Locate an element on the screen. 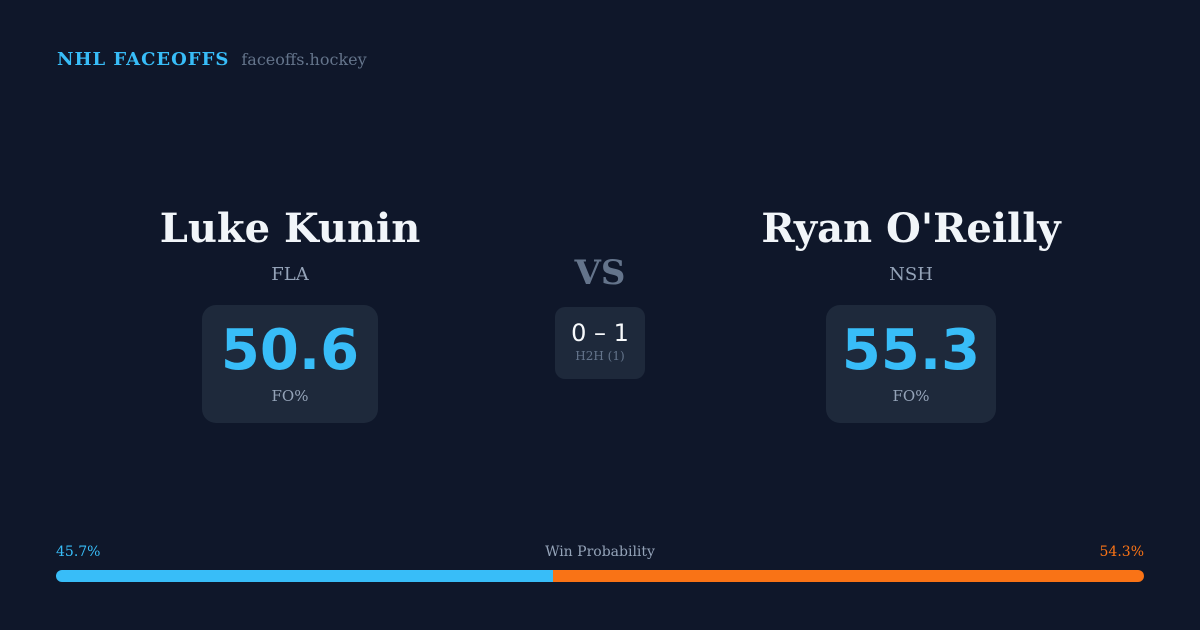 The height and width of the screenshot is (630, 1200). fo-card: 50.6 FO% is located at coordinates (290, 364).